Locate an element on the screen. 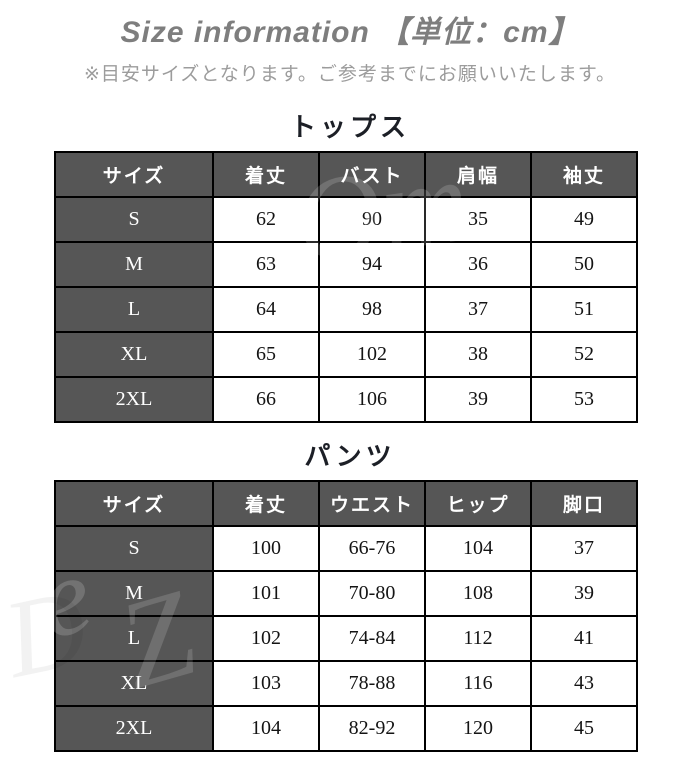 The width and height of the screenshot is (700, 780). table-row: M 101 70-80 108 39 is located at coordinates (346, 593).